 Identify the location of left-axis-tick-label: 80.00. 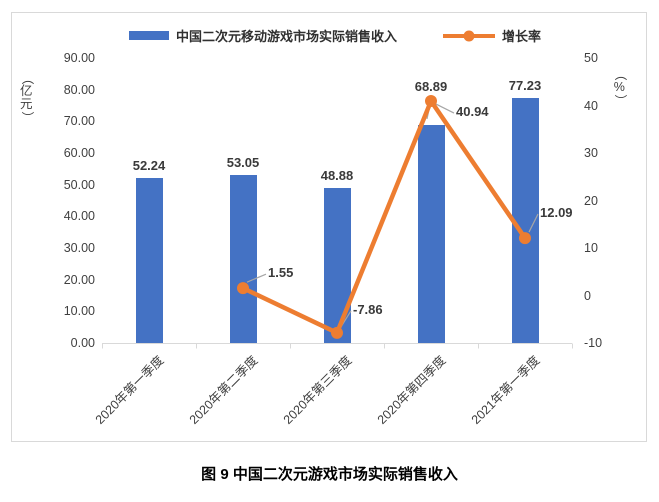
(79, 89).